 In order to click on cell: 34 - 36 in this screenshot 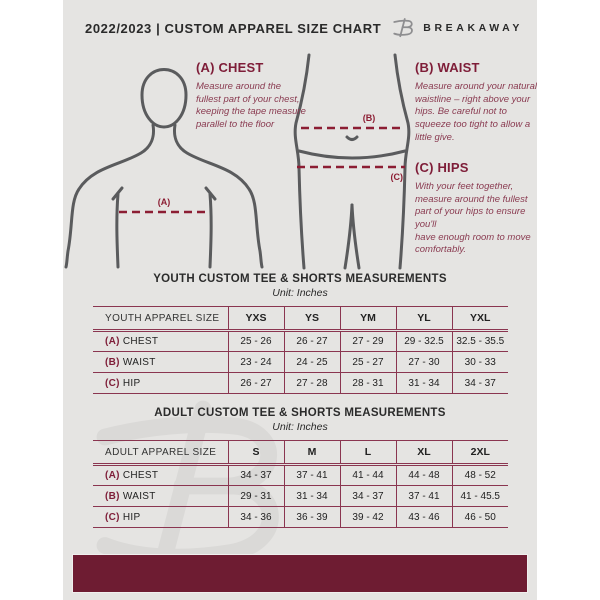, I will do `click(255, 517)`.